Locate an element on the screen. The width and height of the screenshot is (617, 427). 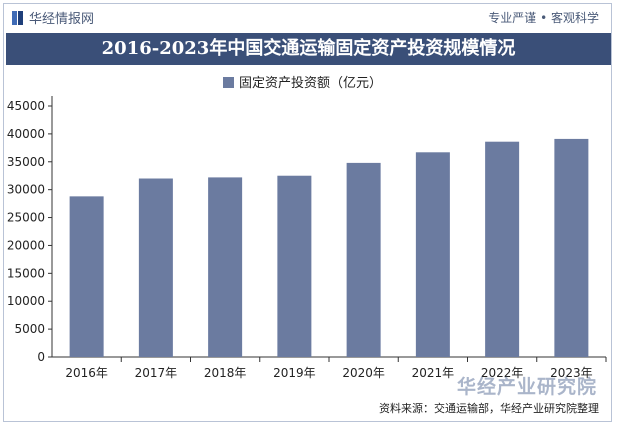
y-tick-label: 30000 is located at coordinates (26, 190).